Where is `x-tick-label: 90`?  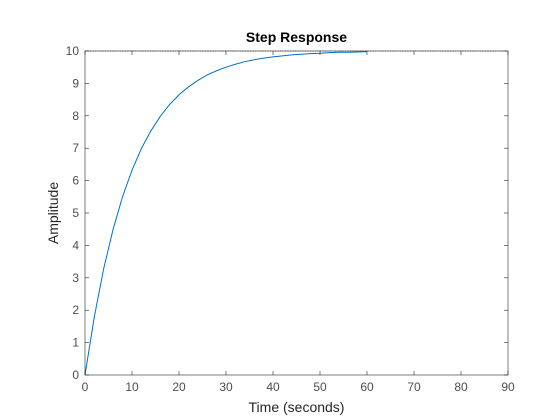 x-tick-label: 90 is located at coordinates (508, 387).